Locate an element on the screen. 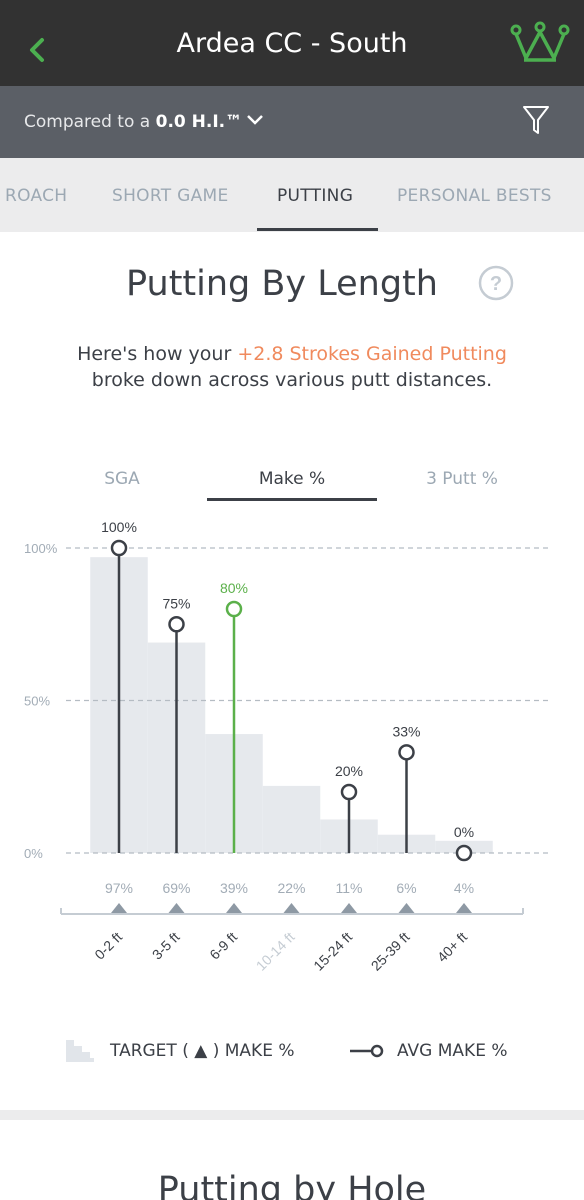  tab-personal-bests: PERSONAL BESTS is located at coordinates (474, 196).